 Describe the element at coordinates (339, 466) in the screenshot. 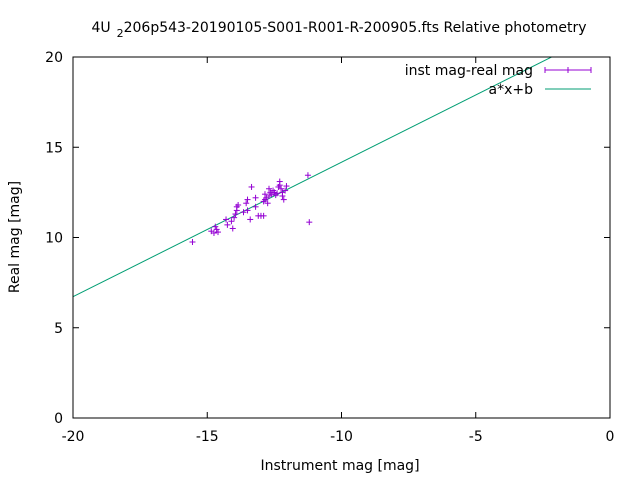

I see `x-axis-label: Instrument mag [mag]` at that location.